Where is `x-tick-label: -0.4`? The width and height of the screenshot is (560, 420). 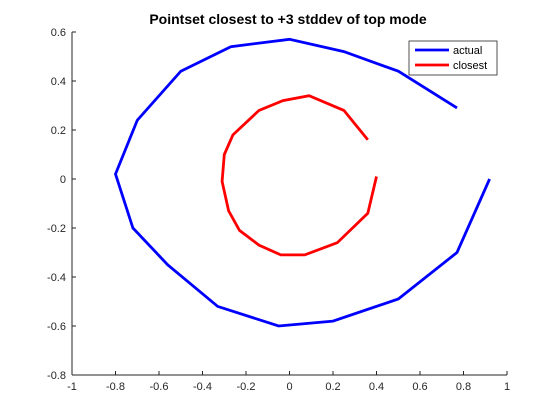
x-tick-label: -0.4 is located at coordinates (202, 387).